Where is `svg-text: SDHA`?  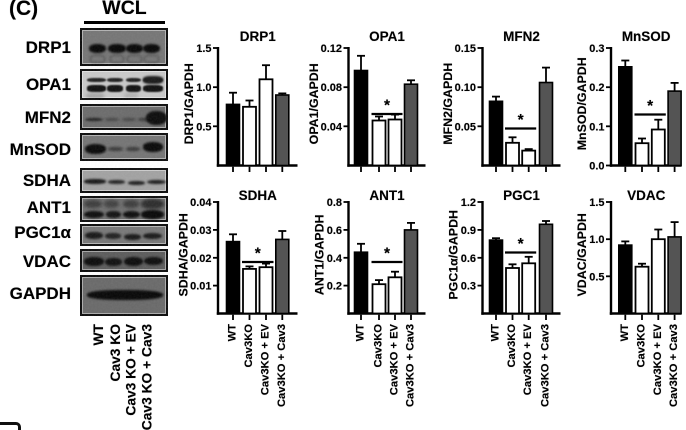 svg-text: SDHA is located at coordinates (258, 195).